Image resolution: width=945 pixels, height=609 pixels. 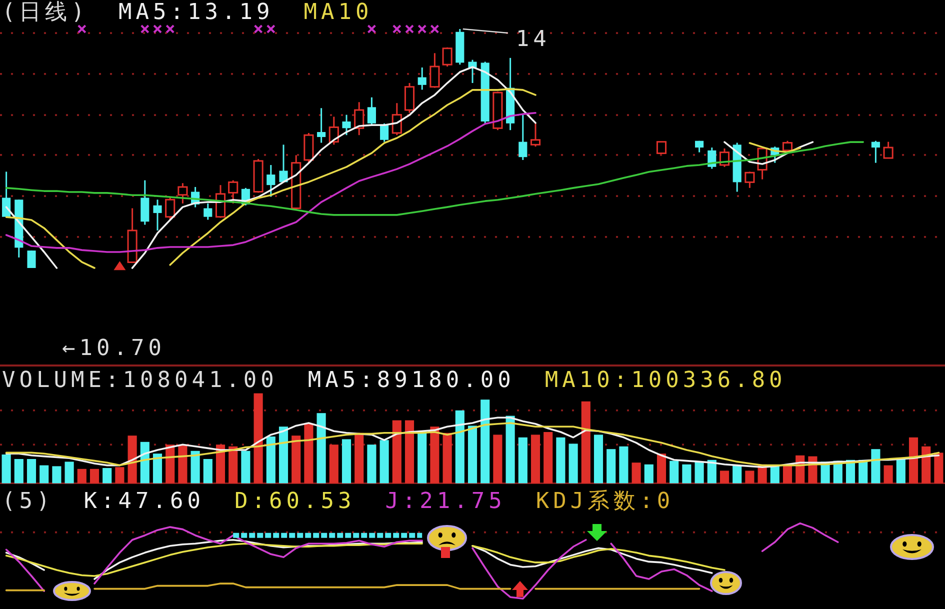 What do you see at coordinates (28, 501) in the screenshot?
I see `title: (5)` at bounding box center [28, 501].